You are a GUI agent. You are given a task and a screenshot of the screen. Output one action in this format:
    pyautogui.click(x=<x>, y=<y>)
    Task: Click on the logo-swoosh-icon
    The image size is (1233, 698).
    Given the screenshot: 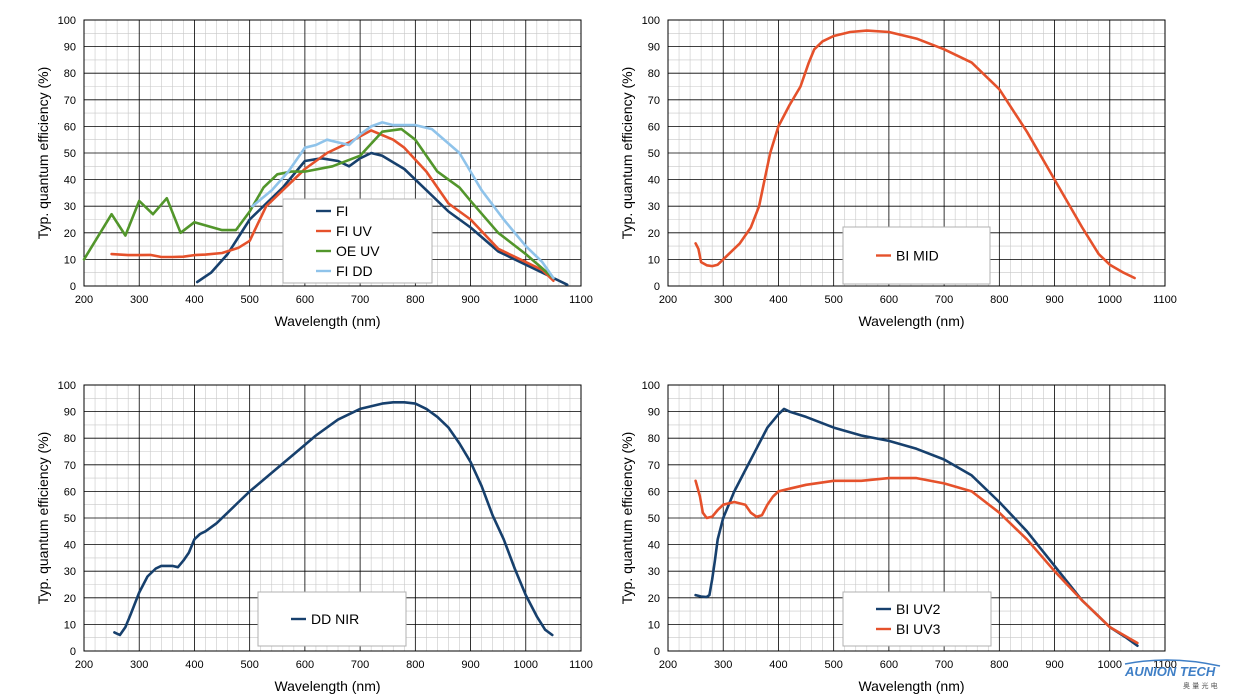 What is the action you would take?
    pyautogui.click(x=1172, y=663)
    